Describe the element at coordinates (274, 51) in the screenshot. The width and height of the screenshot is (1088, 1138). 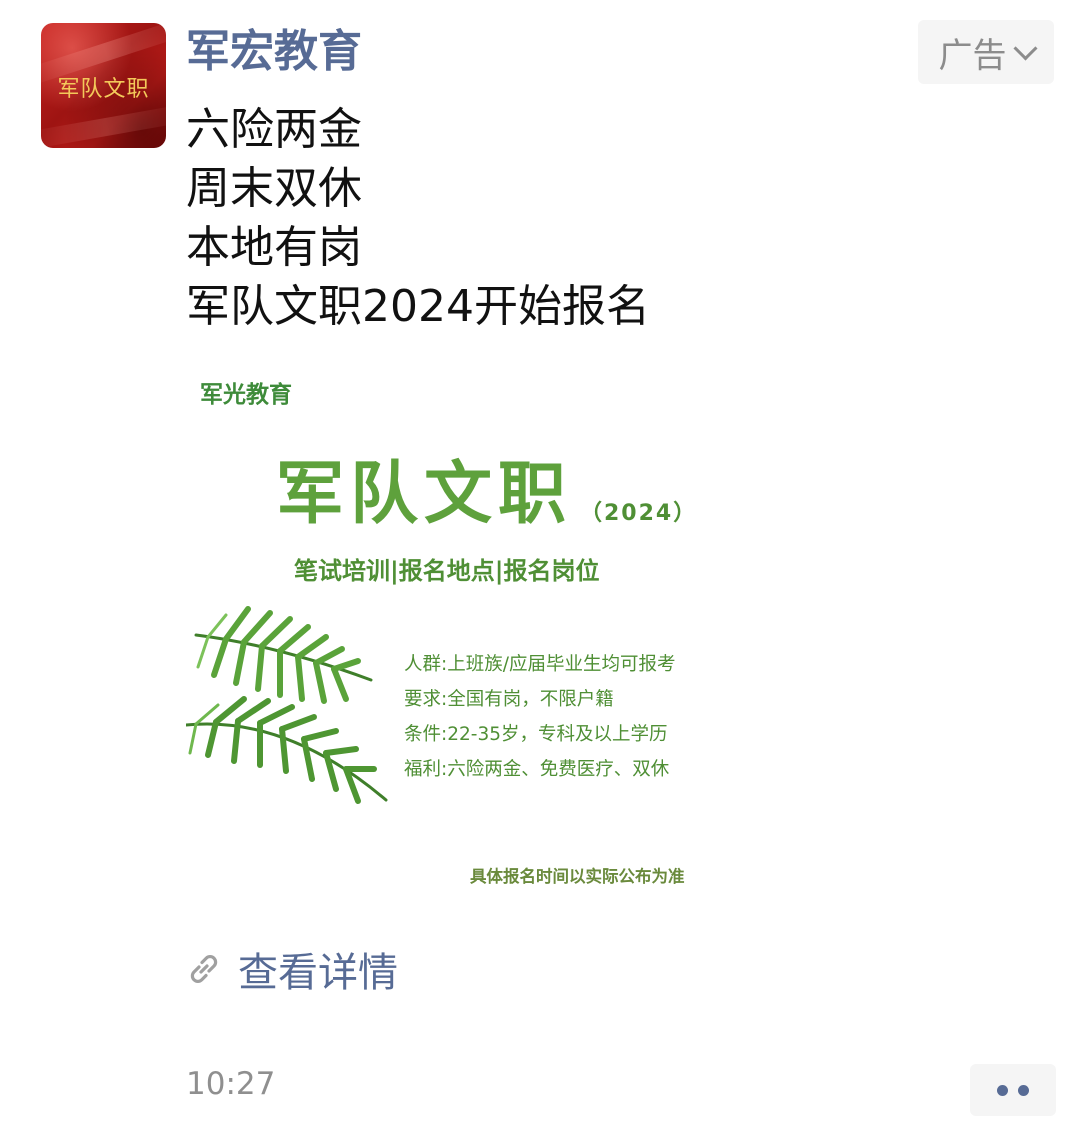
I see `account-name: 军宏教育` at that location.